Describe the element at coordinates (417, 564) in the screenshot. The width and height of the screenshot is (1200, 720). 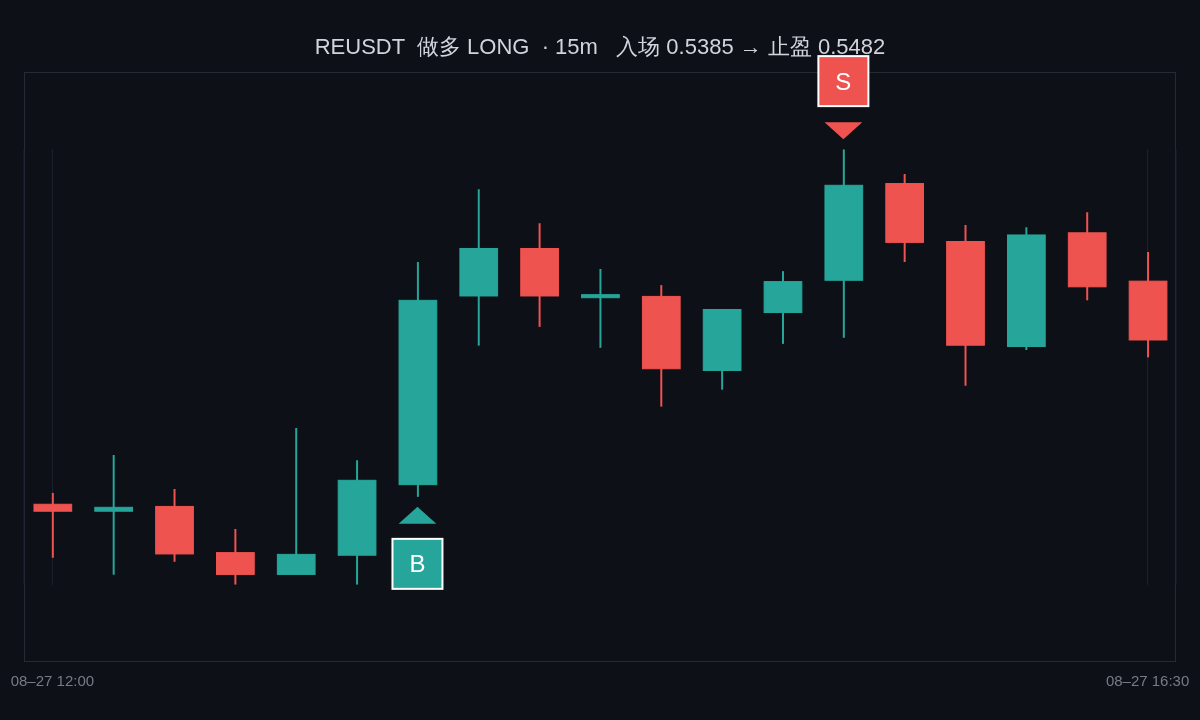
I see `annotation: B` at that location.